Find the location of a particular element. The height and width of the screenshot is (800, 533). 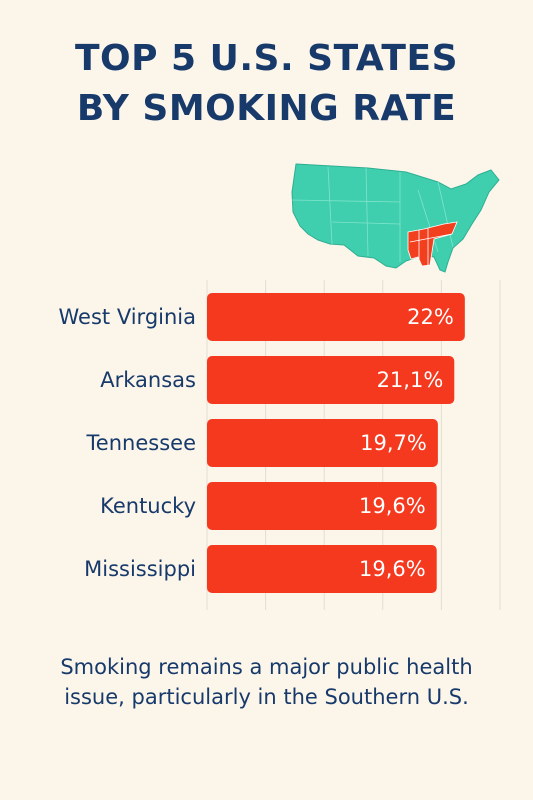

chart-title-line-2: BY SMOKING RATE is located at coordinates (266, 108).